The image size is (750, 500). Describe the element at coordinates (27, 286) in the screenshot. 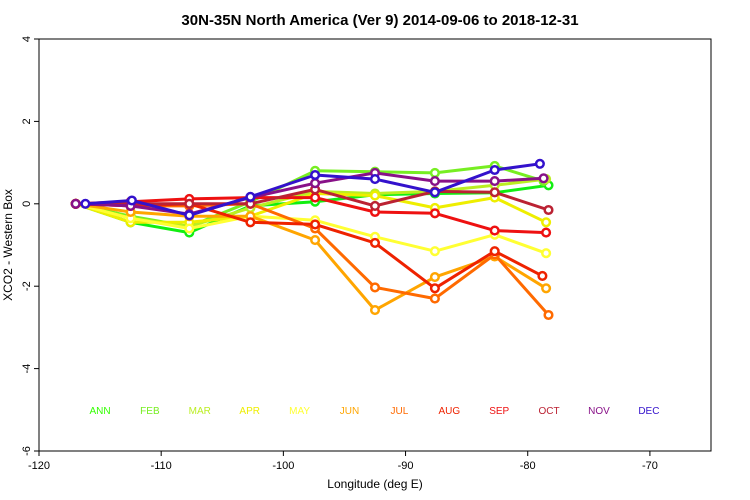

I see `y-tick-label: -2` at that location.